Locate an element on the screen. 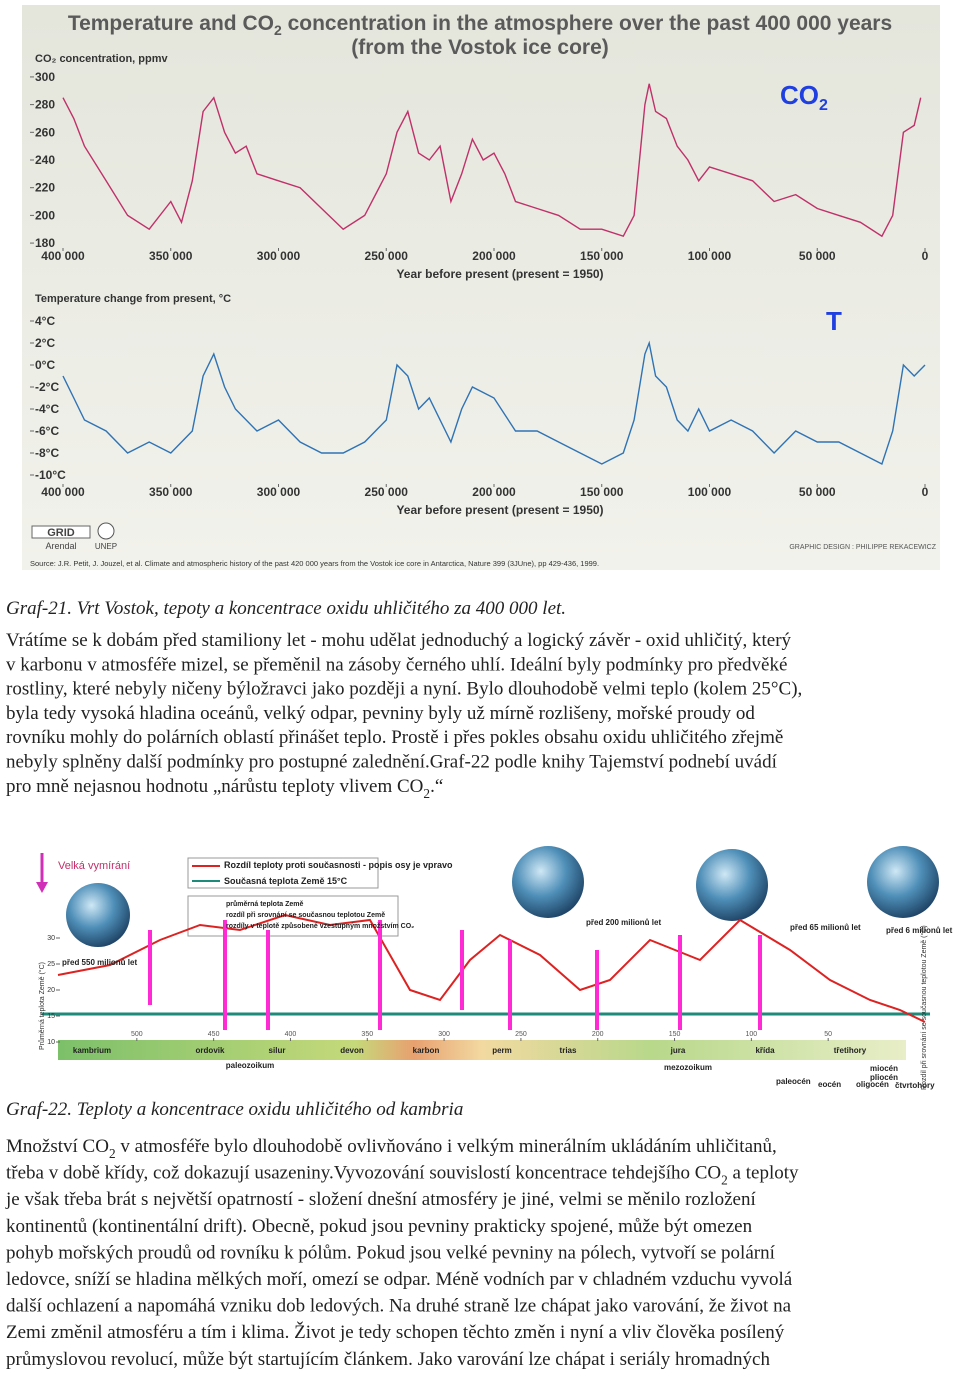 This screenshot has height=1384, width=960. x-tick-label: 150 is located at coordinates (675, 1034).